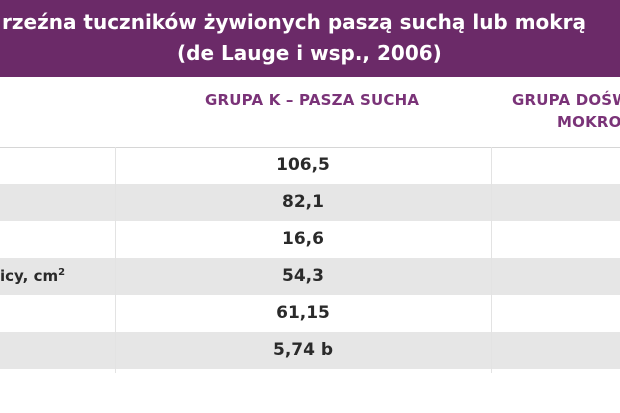 The height and width of the screenshot is (413, 620). I want to click on table-cell-value: 61,15, so click(303, 313).